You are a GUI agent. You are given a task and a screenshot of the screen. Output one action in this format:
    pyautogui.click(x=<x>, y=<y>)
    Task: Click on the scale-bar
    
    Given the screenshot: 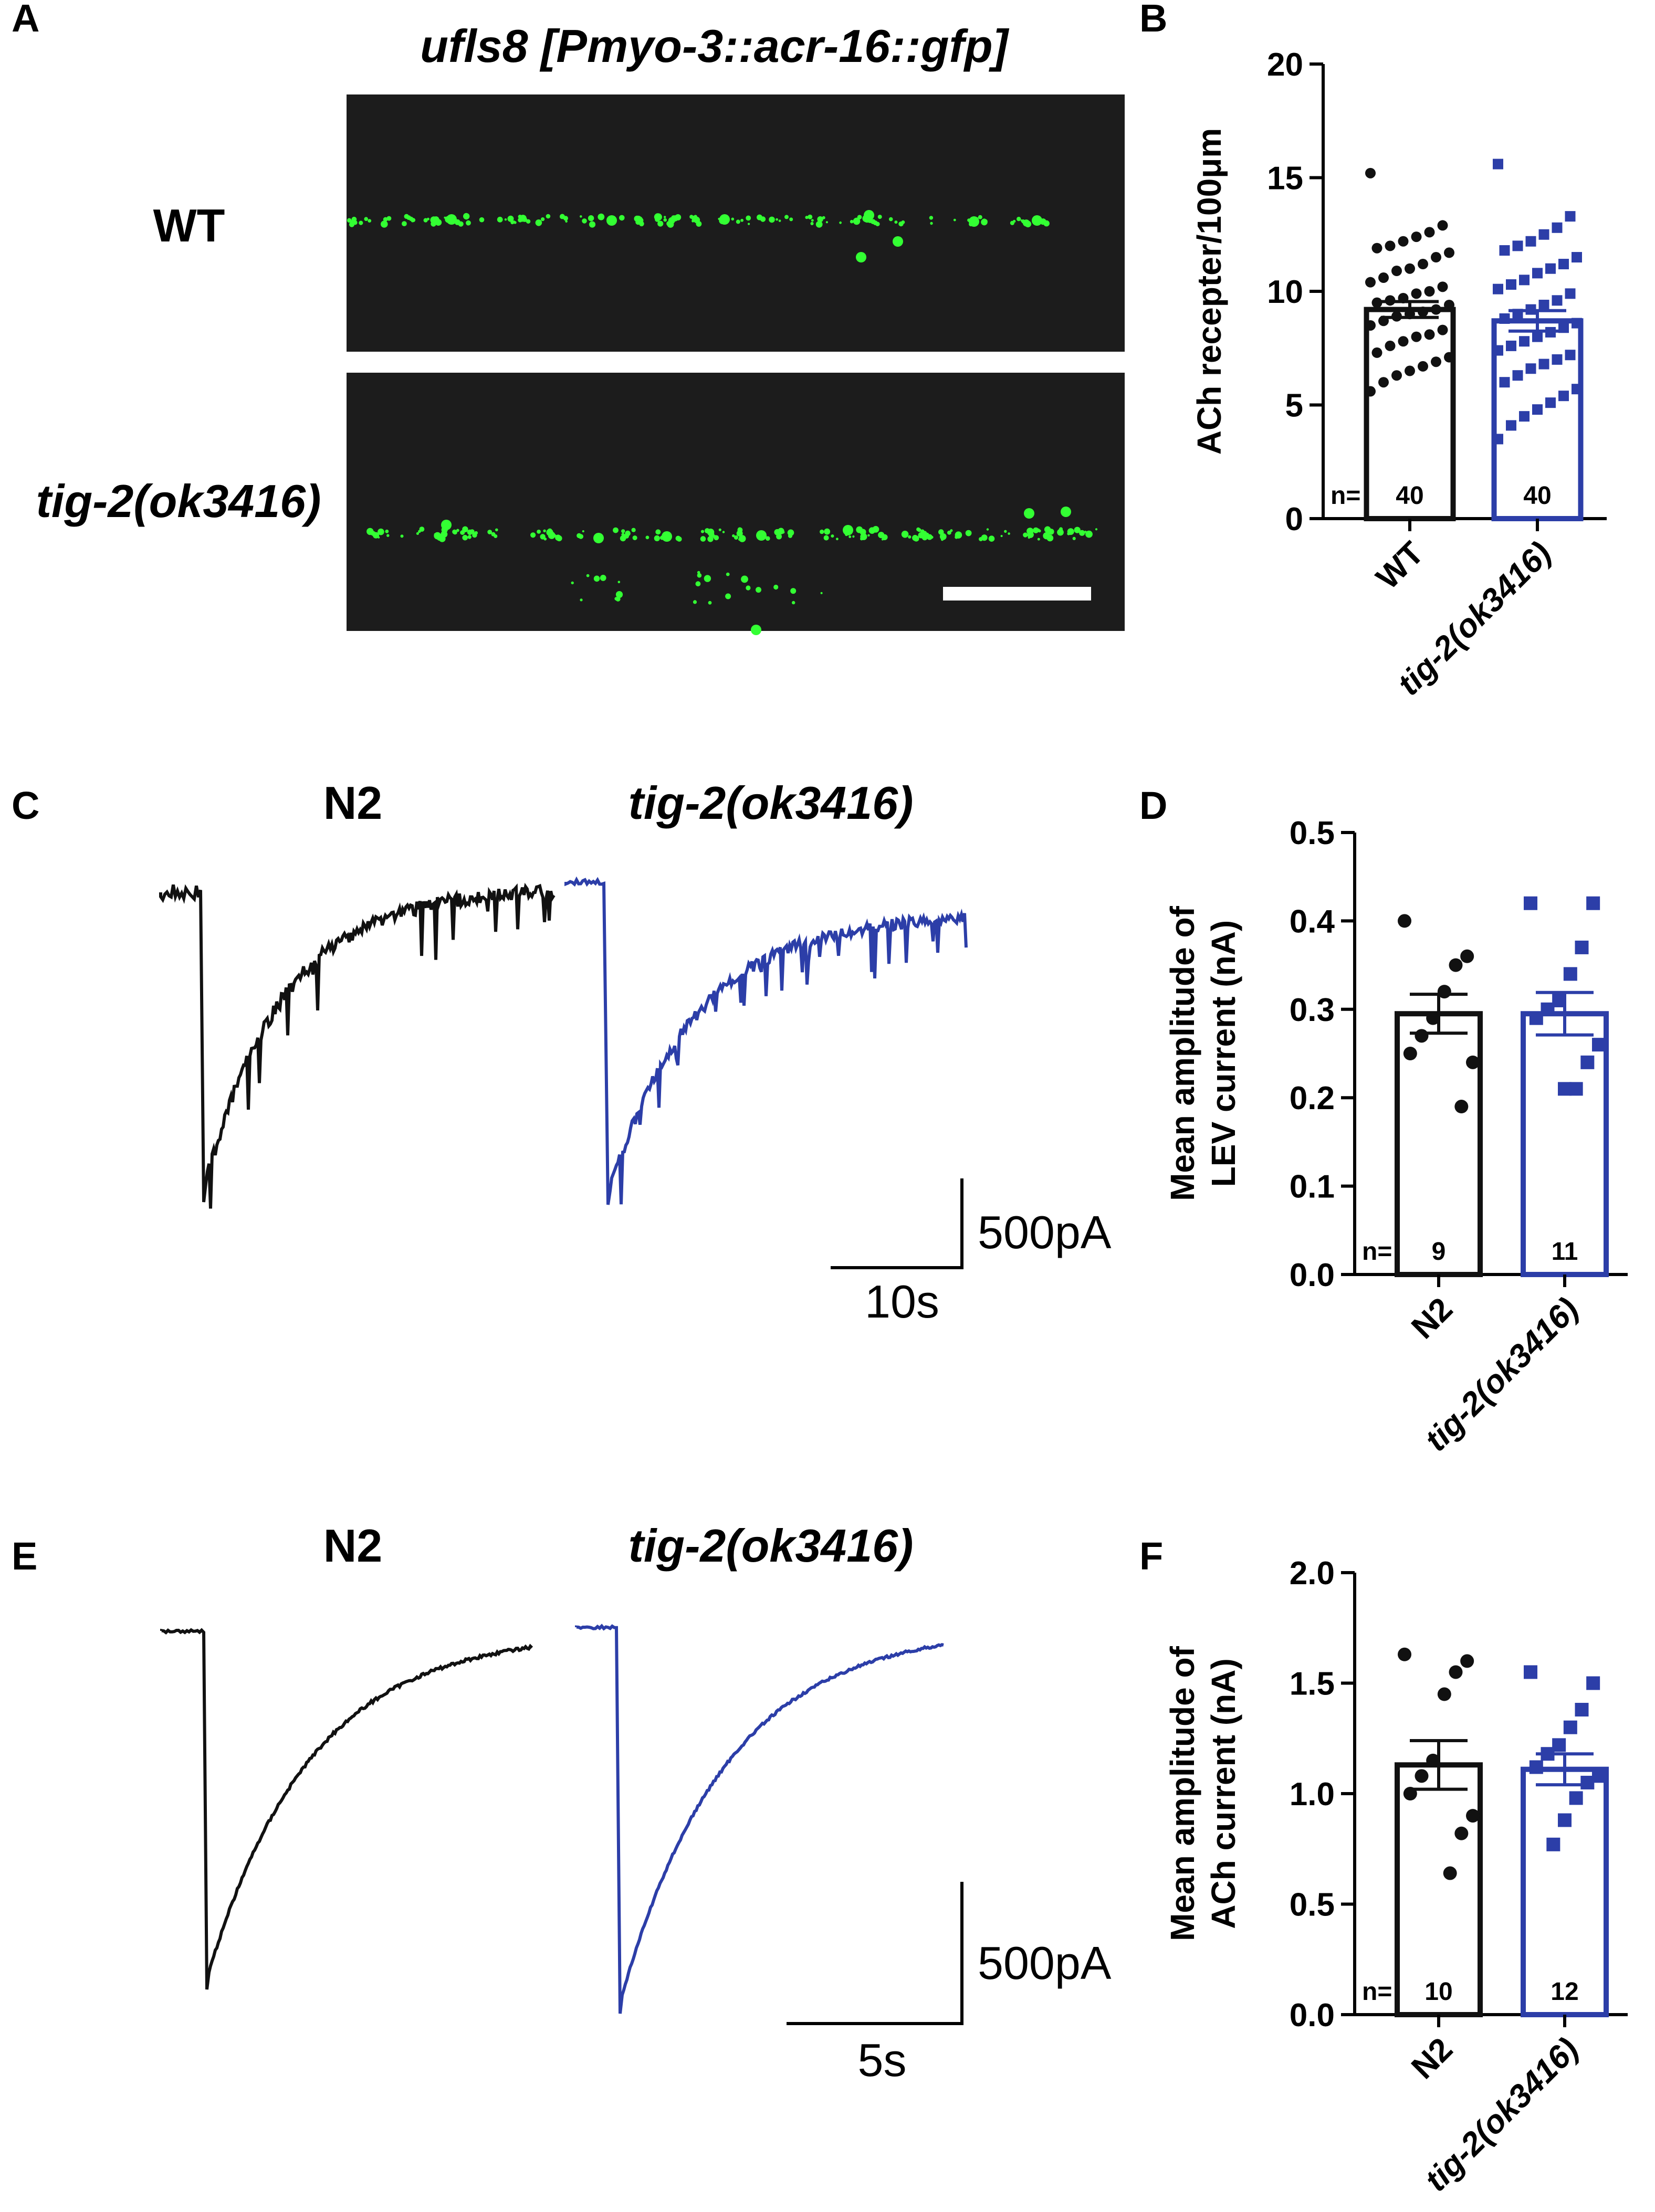 What is the action you would take?
    pyautogui.click(x=1017, y=594)
    